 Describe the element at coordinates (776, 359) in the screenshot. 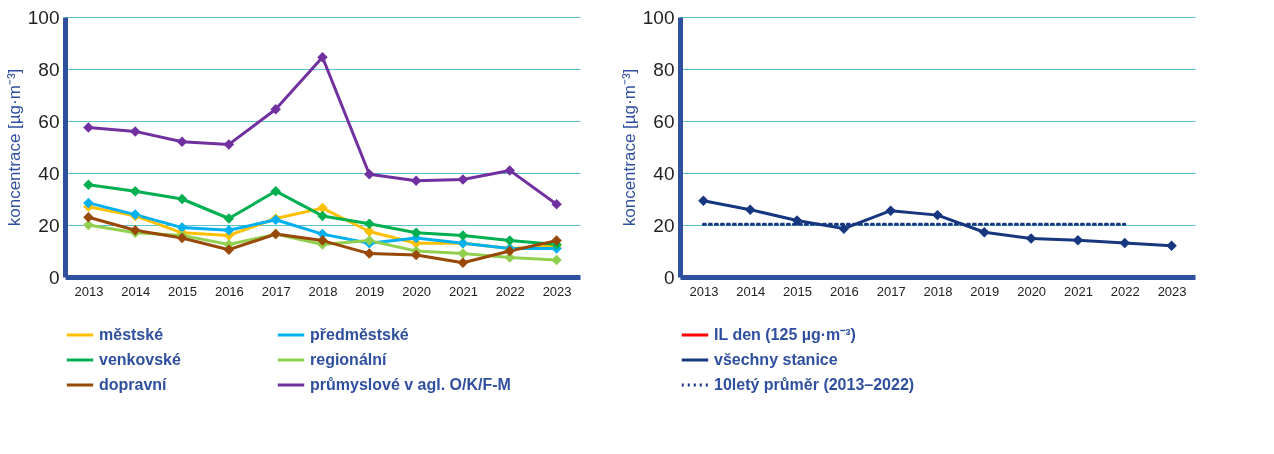

I see `legend-label: všechny stanice` at that location.